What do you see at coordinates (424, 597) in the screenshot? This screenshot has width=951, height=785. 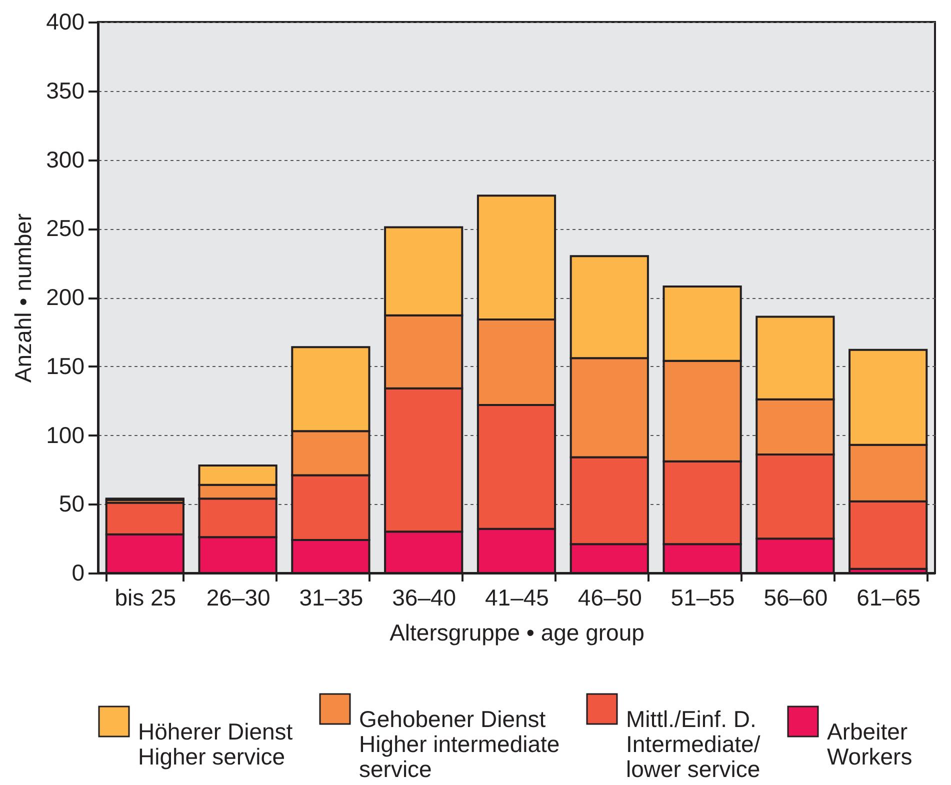 I see `x-tick-label: 36–40` at bounding box center [424, 597].